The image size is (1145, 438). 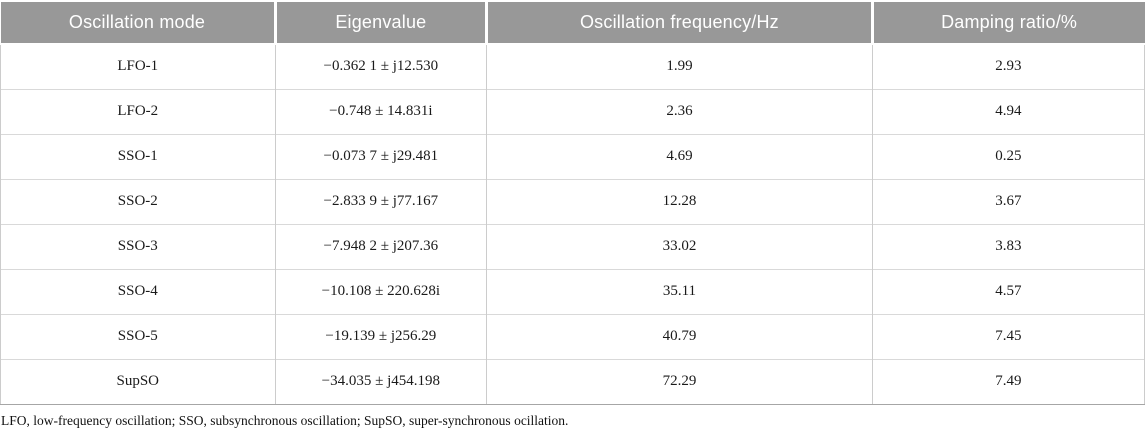 I want to click on cell-oscillation-mode: LFO-1, so click(x=138, y=66).